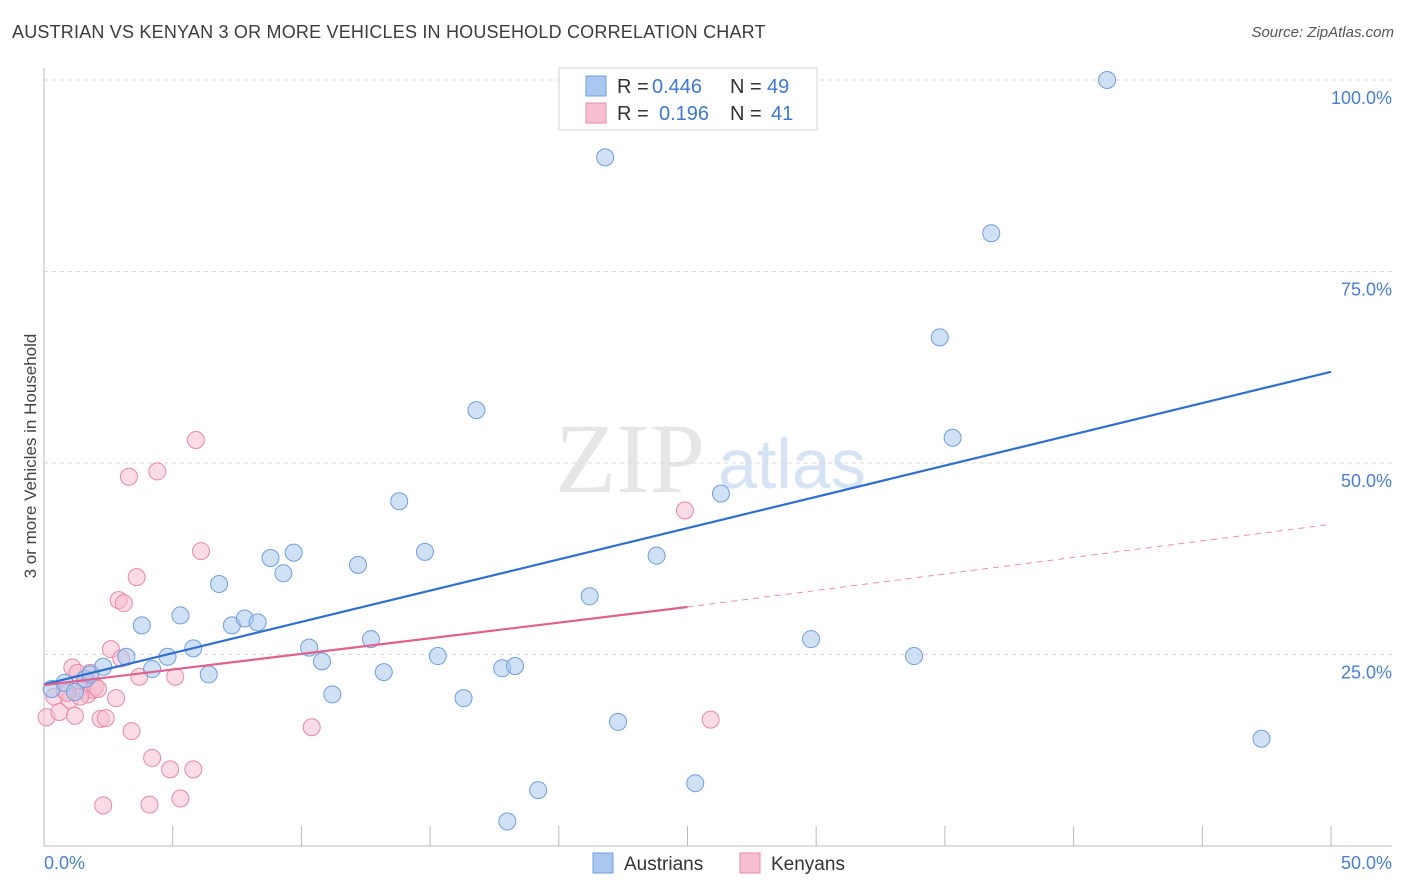  I want to click on legend-r-value-austrians: 0.446, so click(677, 87).